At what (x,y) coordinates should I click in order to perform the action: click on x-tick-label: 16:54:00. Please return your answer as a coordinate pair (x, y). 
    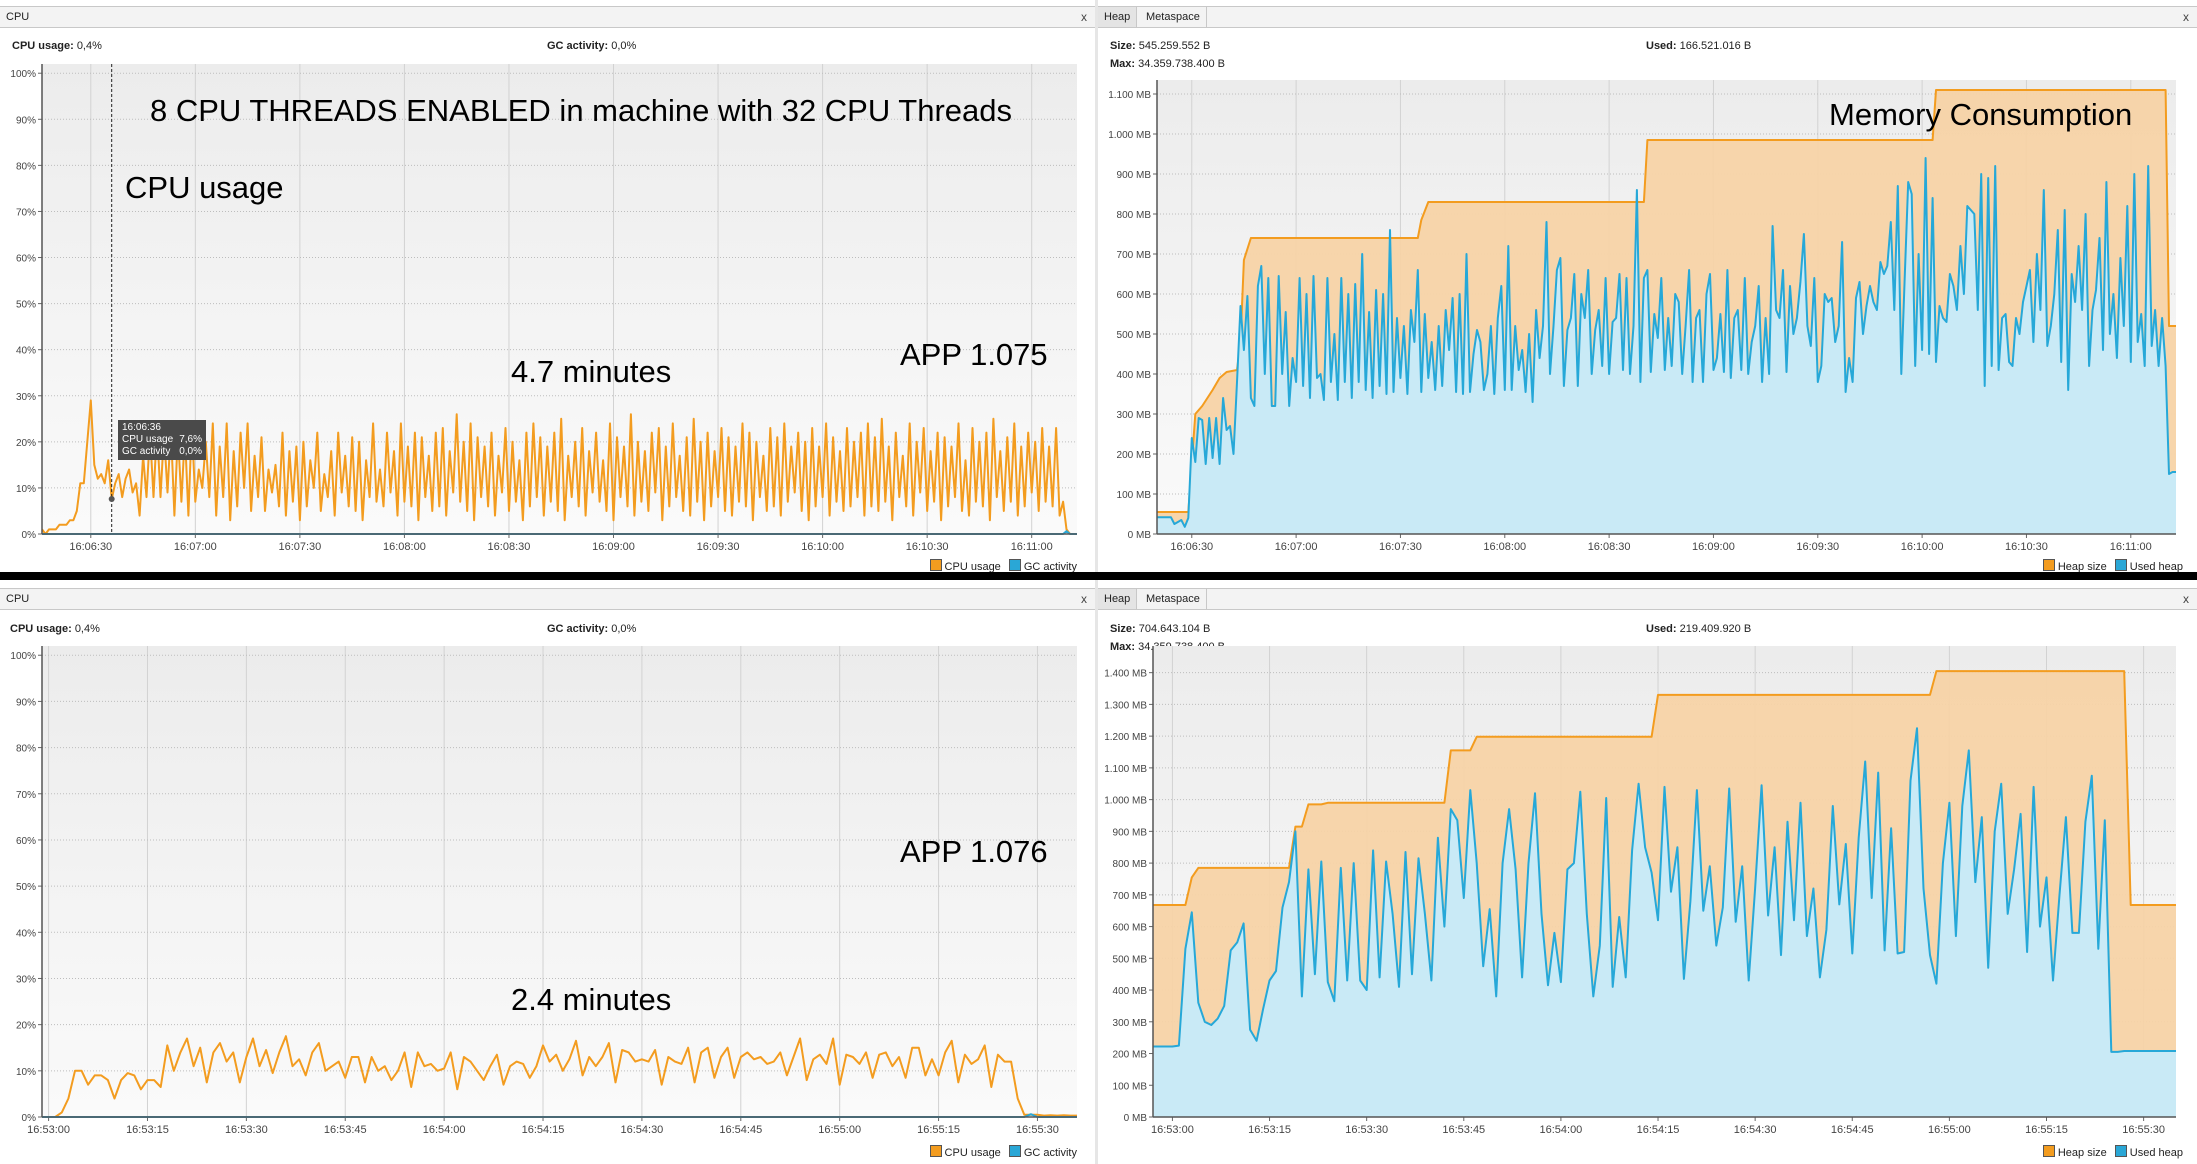
    Looking at the image, I should click on (1560, 1130).